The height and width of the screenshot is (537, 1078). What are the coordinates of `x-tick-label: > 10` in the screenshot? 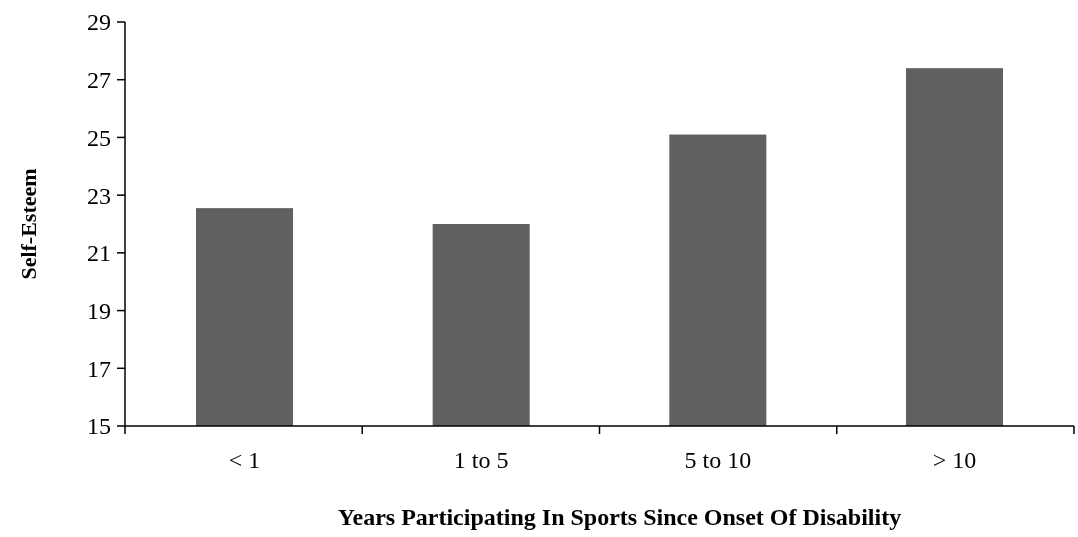 It's located at (954, 460).